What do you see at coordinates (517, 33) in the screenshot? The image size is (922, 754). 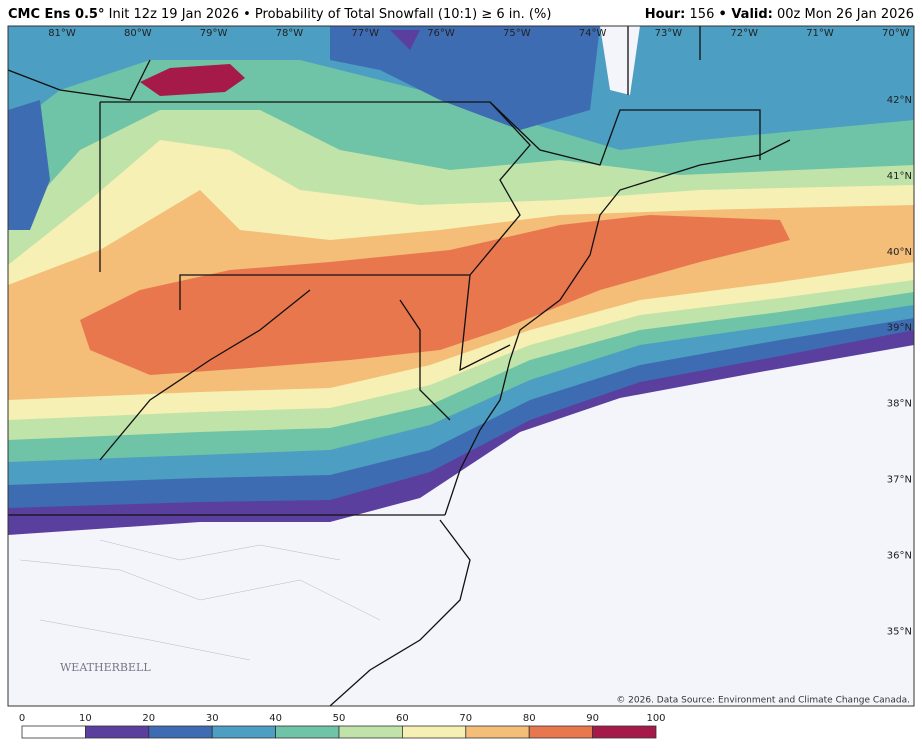 I see `longitude-label: 75°W` at bounding box center [517, 33].